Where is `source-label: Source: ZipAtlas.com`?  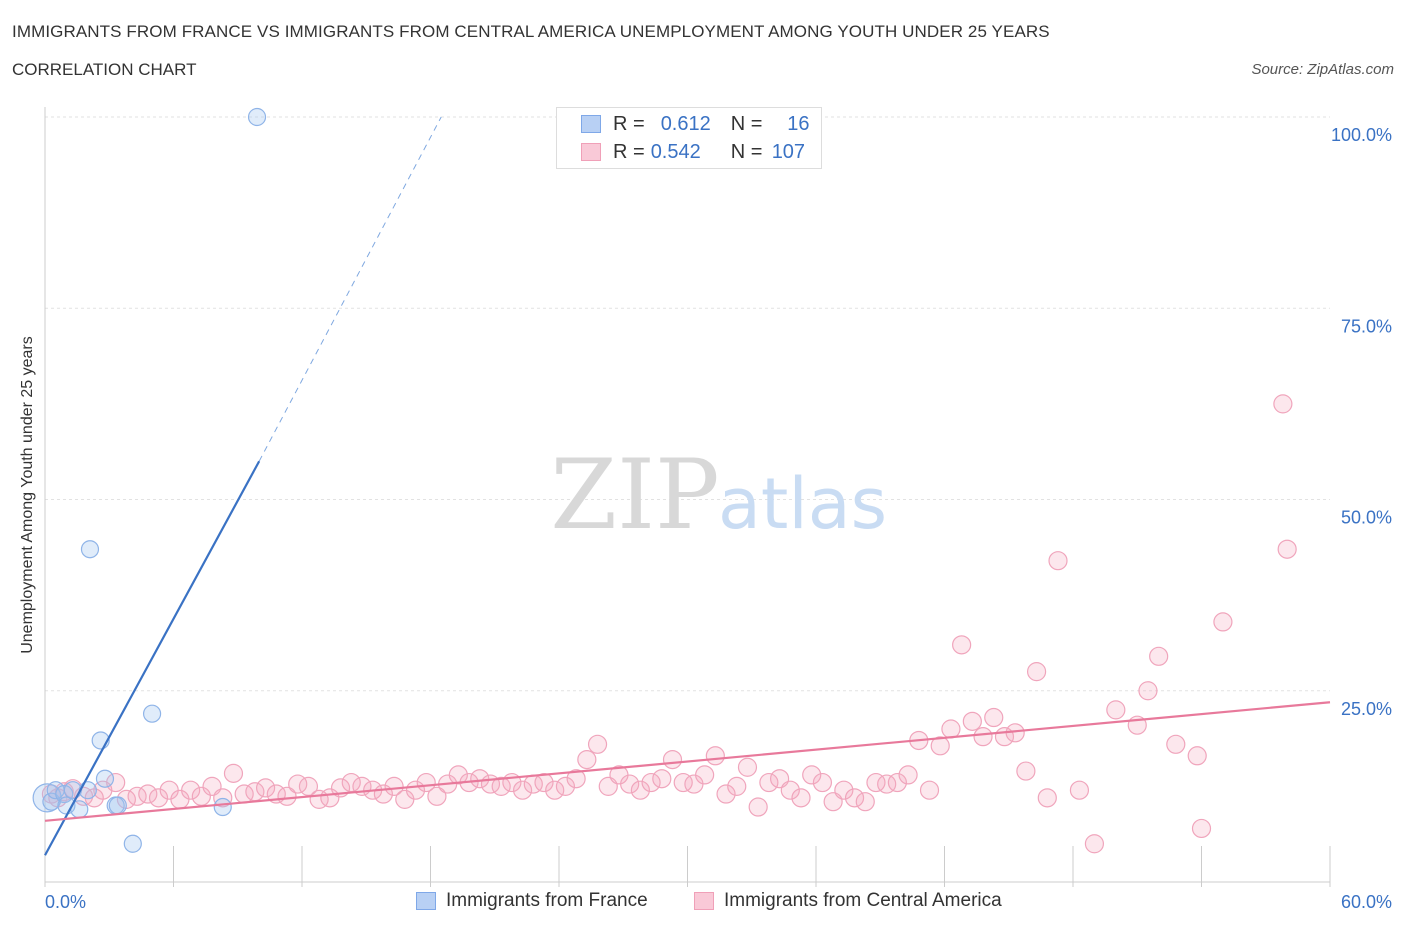
source-label: Source: ZipAtlas.com is located at coordinates (1322, 69).